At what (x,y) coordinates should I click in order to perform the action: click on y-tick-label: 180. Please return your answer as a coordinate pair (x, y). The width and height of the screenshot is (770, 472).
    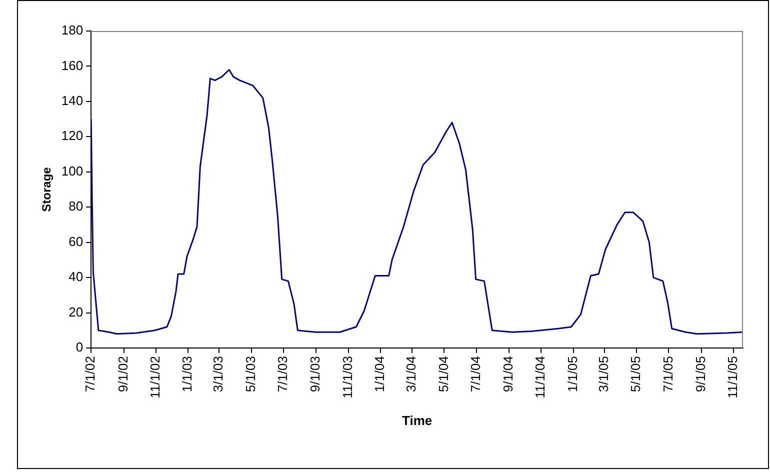
    Looking at the image, I should click on (72, 30).